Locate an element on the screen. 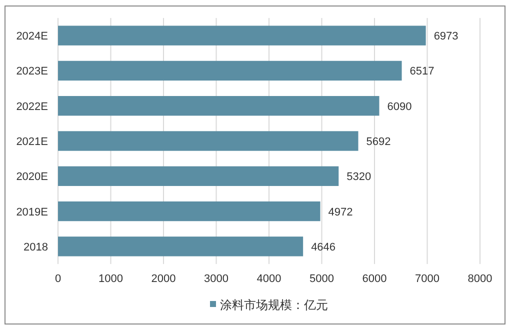  x-tick-label: 7000 is located at coordinates (427, 279).